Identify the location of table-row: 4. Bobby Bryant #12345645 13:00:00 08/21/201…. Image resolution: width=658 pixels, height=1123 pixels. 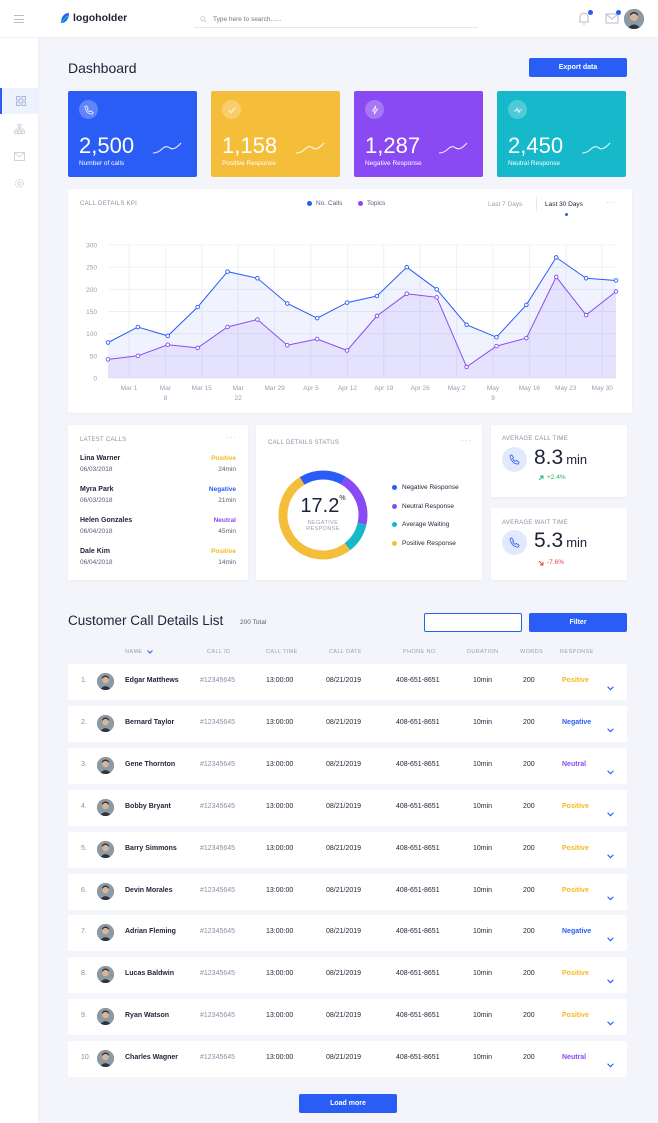
(347, 807).